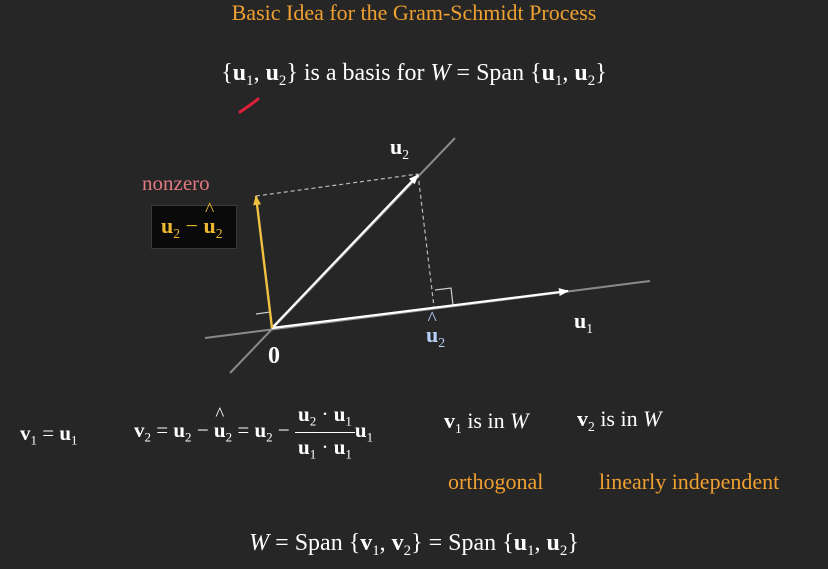 The height and width of the screenshot is (569, 828). What do you see at coordinates (496, 481) in the screenshot?
I see `orthogonal-note: orthogonal` at bounding box center [496, 481].